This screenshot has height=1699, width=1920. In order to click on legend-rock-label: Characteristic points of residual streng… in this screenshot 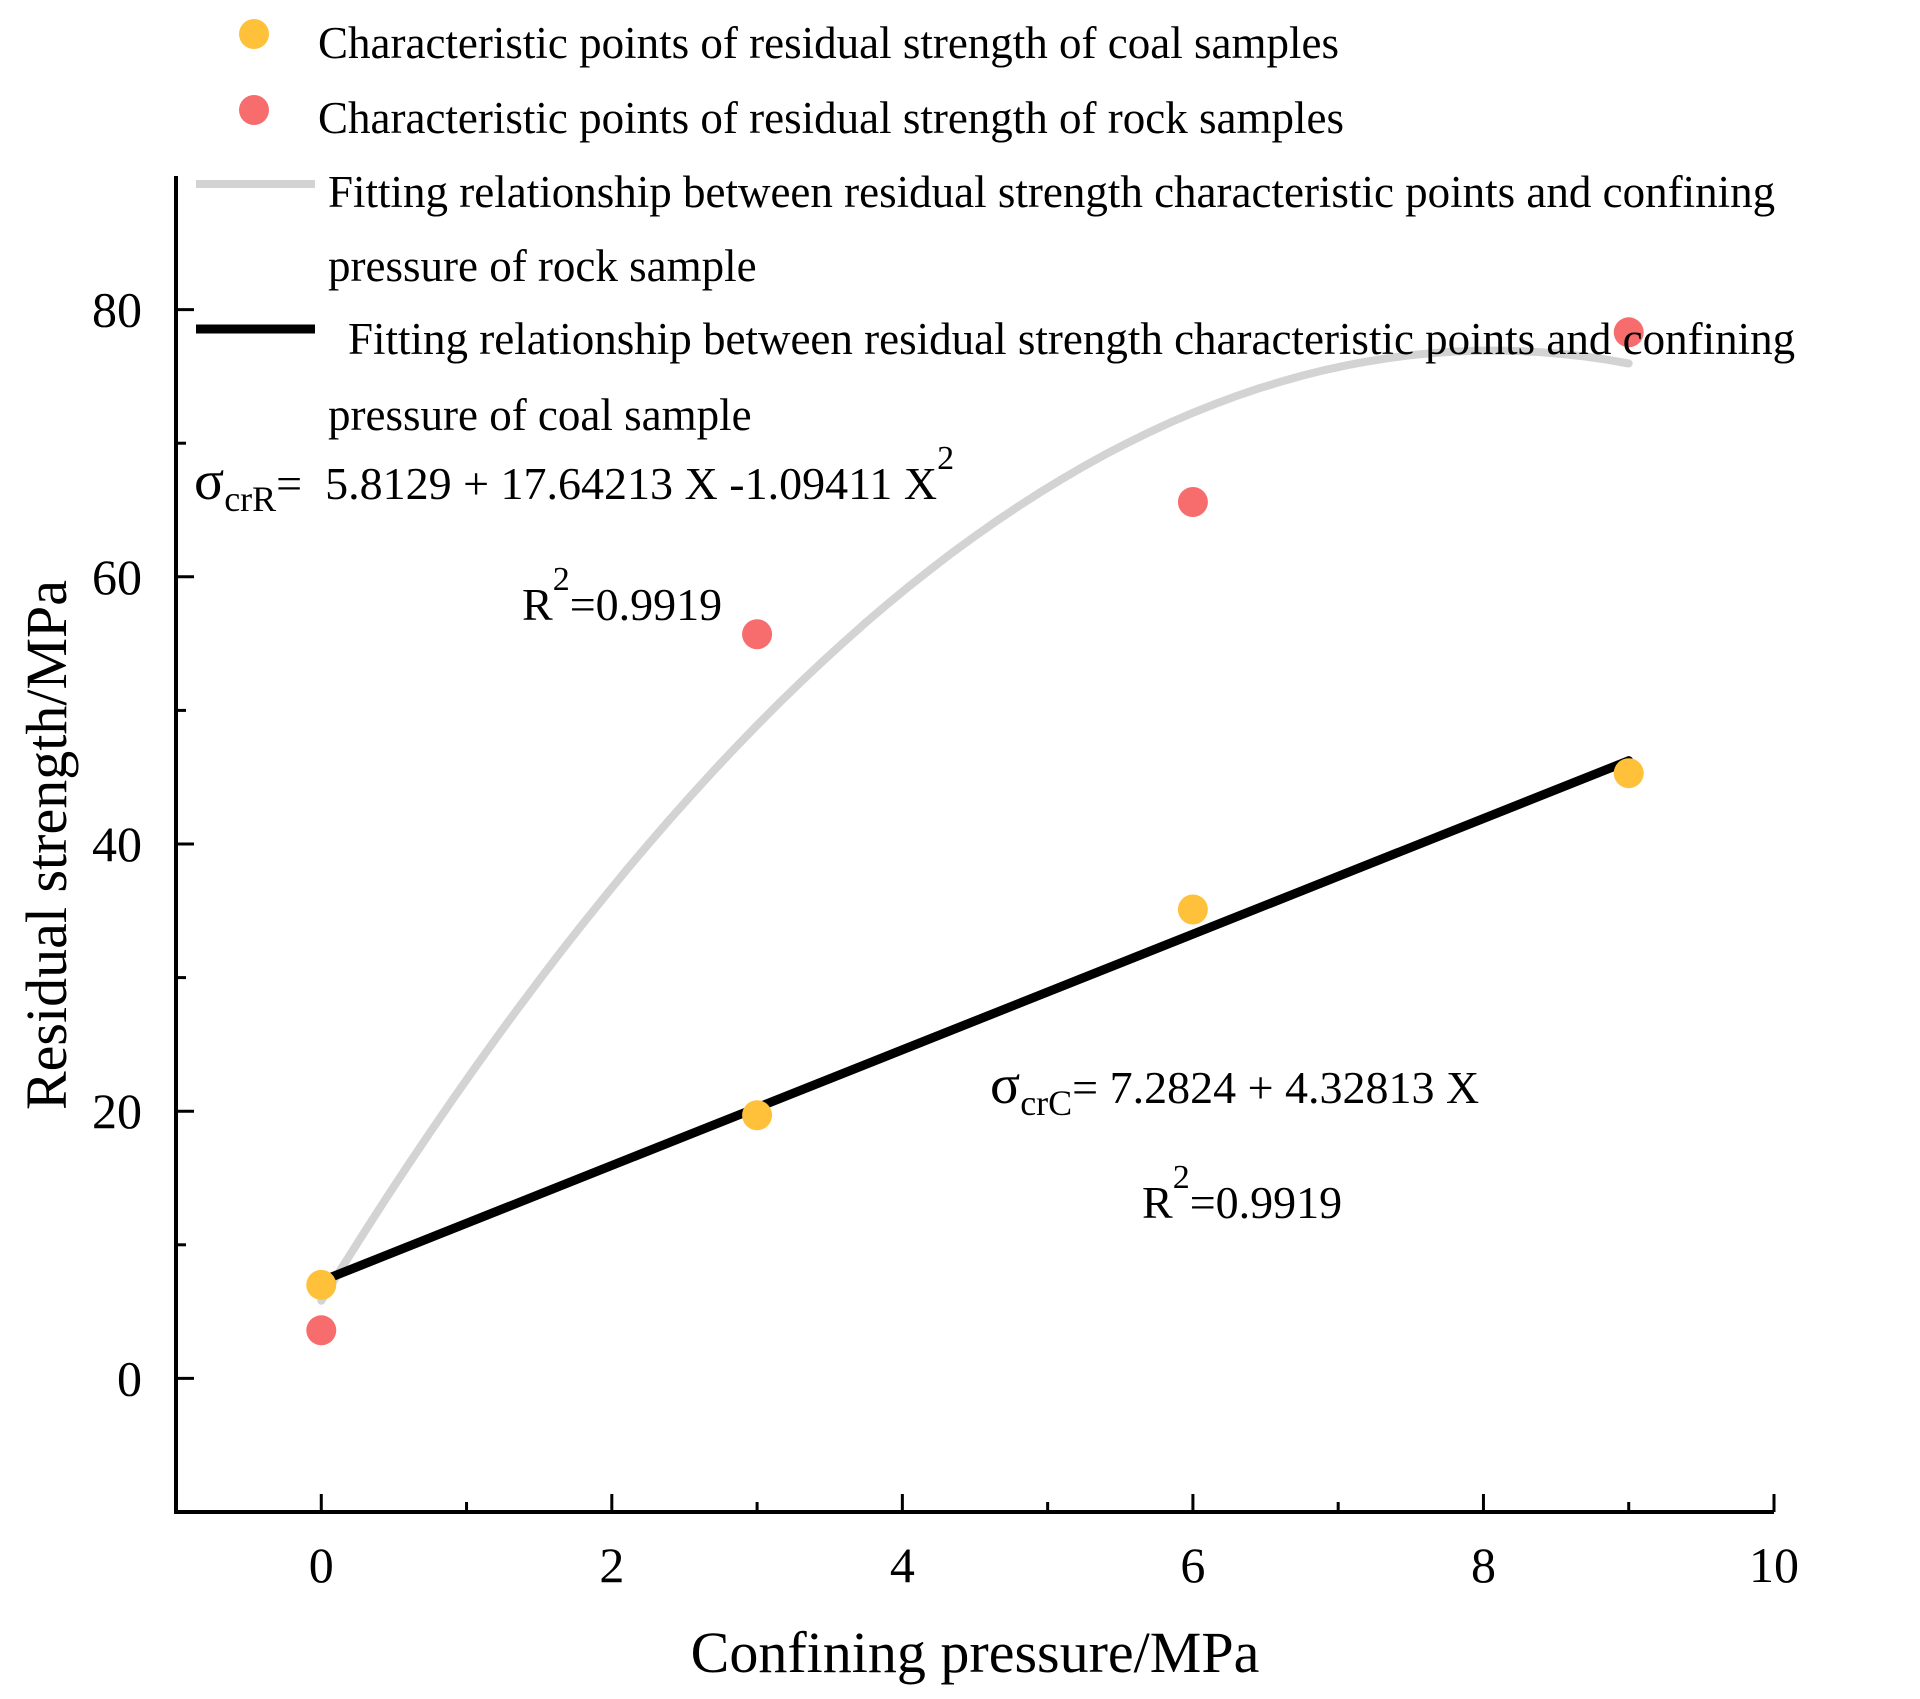, I will do `click(831, 118)`.